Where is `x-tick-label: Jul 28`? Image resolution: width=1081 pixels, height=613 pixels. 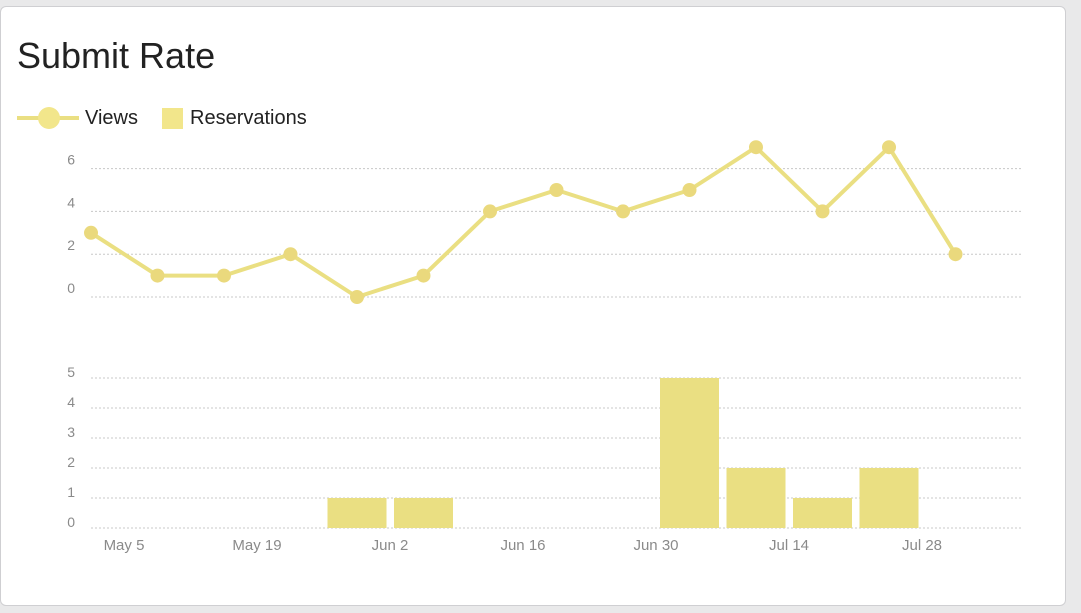 x-tick-label: Jul 28 is located at coordinates (922, 545).